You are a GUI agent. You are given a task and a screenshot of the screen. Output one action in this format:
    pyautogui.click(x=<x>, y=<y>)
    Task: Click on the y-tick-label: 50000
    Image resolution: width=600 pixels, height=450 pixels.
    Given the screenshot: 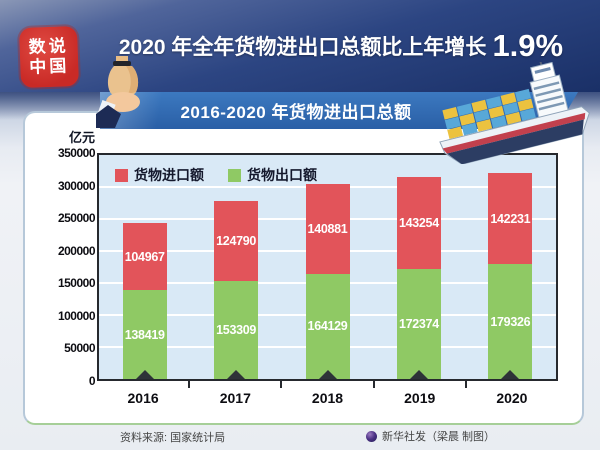 What is the action you would take?
    pyautogui.click(x=79, y=348)
    